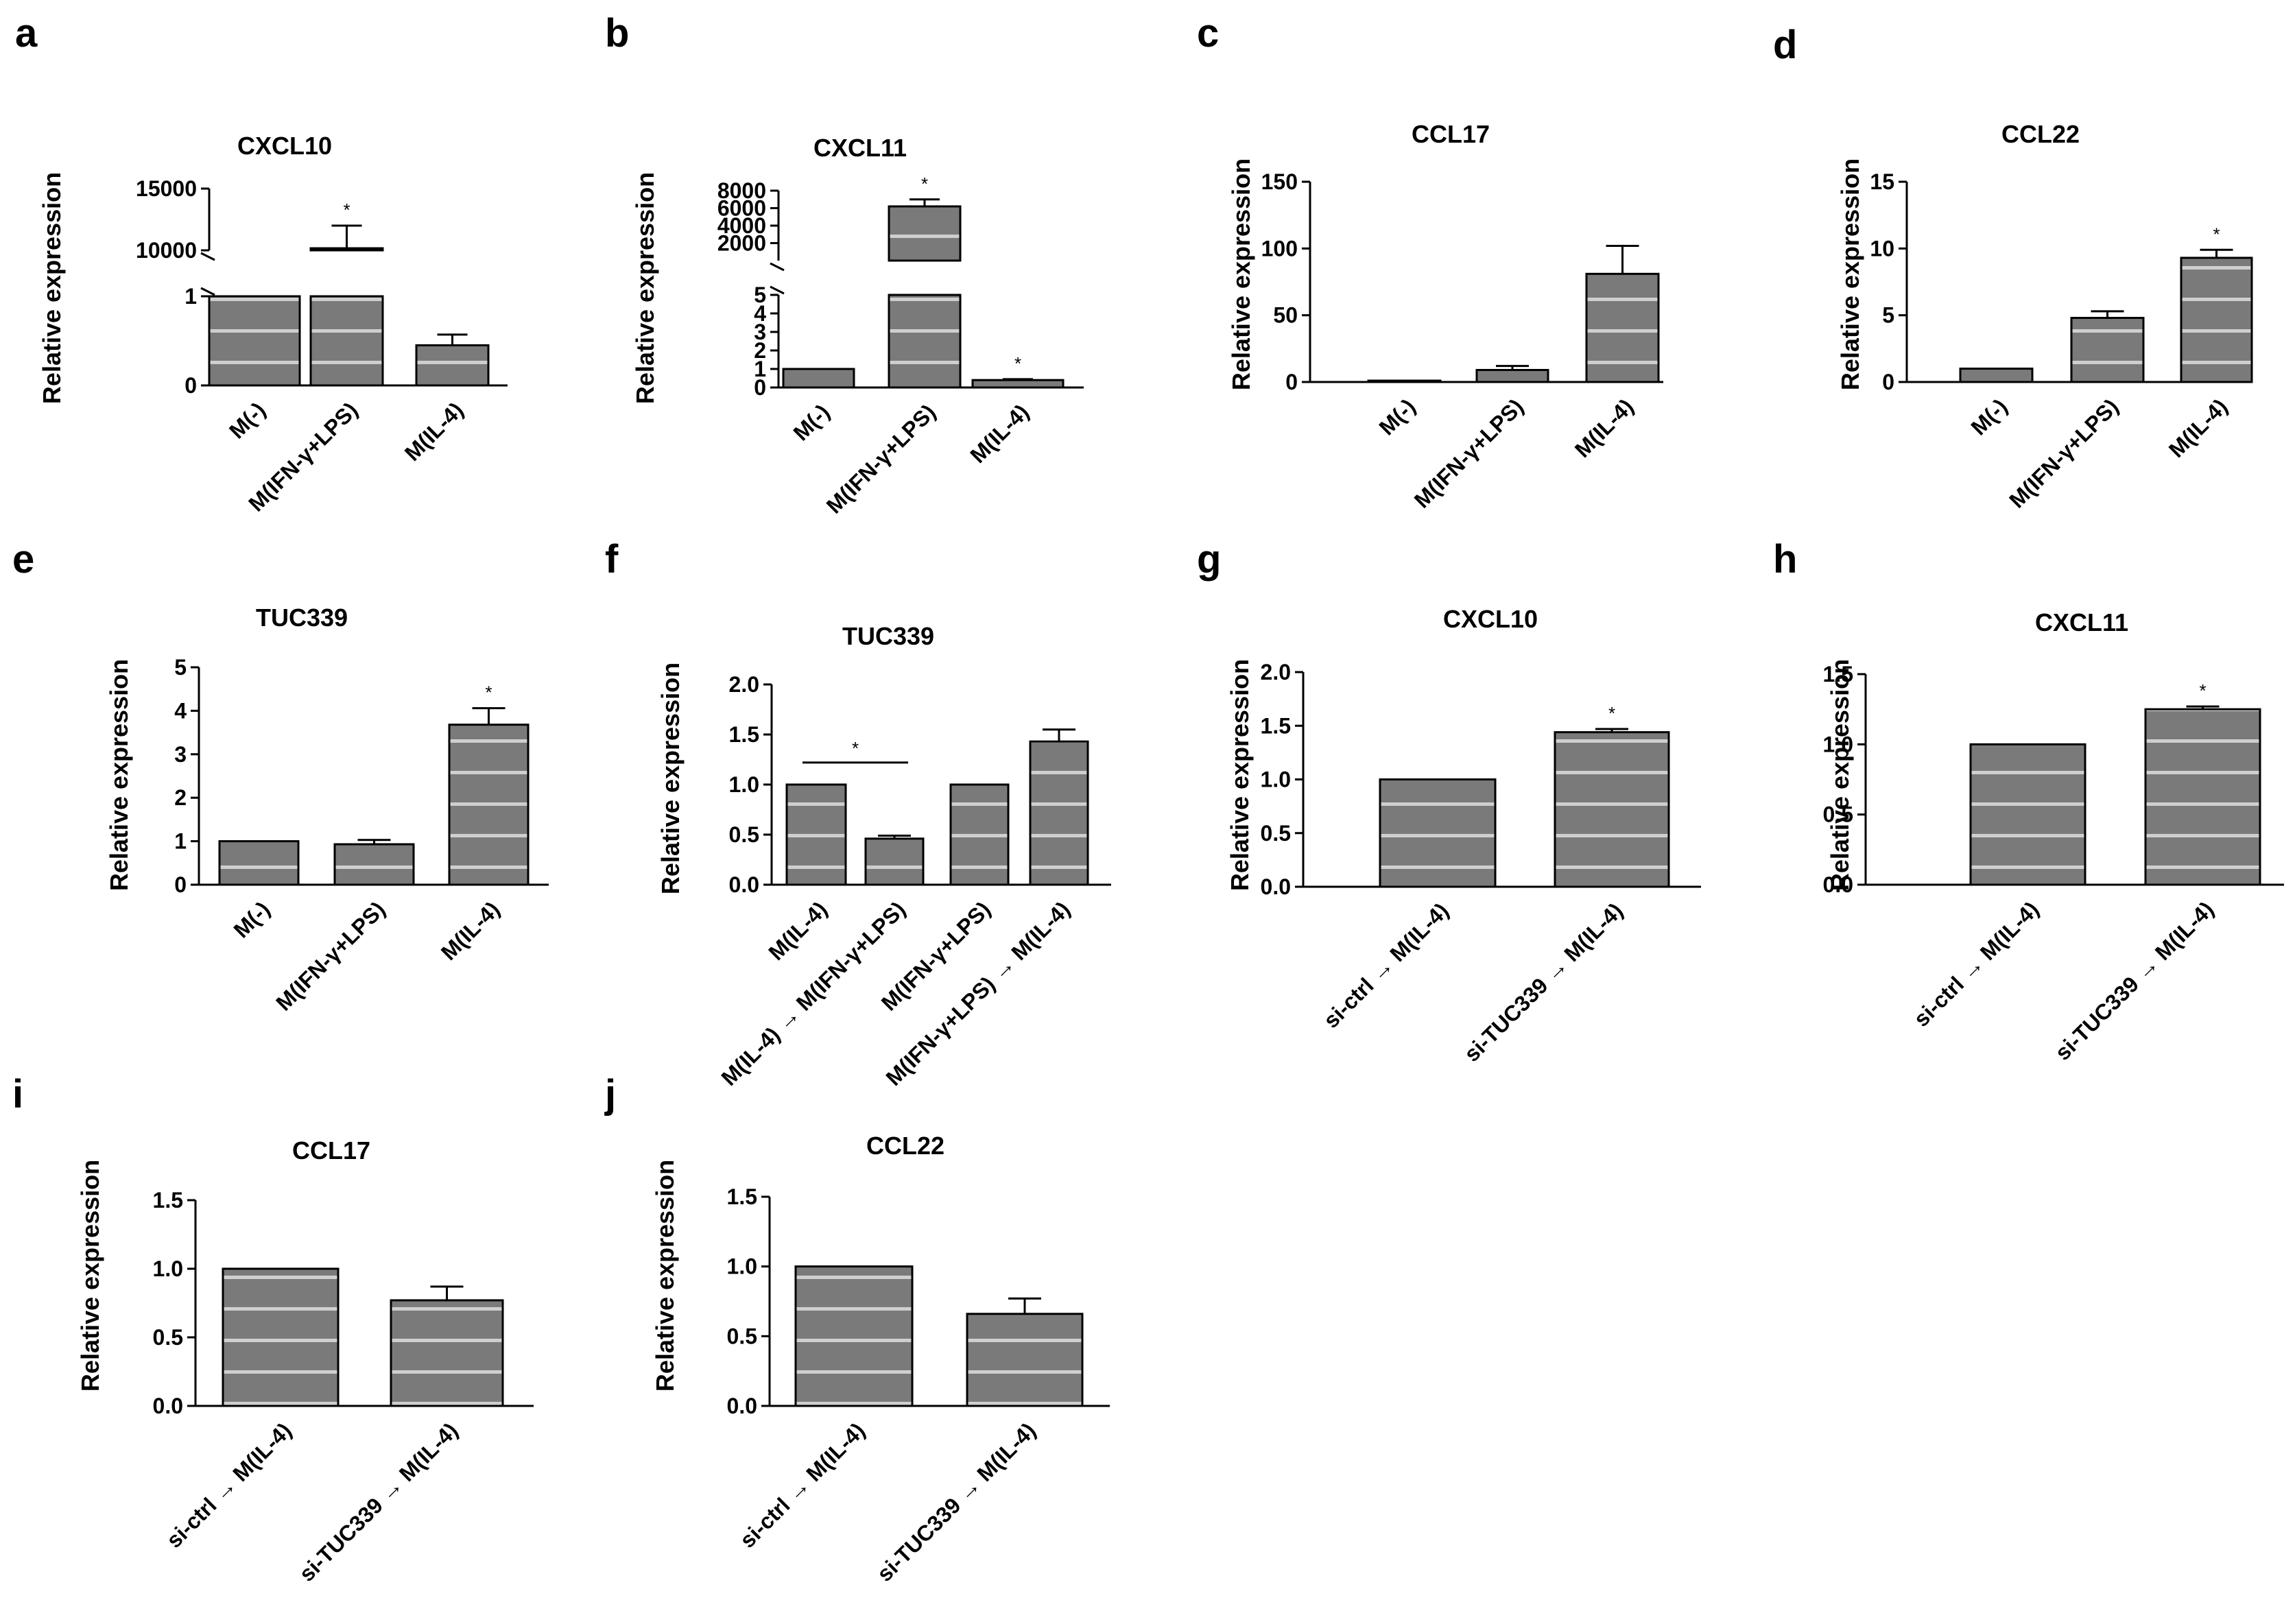  I want to click on y-tick-label: 100, so click(1279, 249).